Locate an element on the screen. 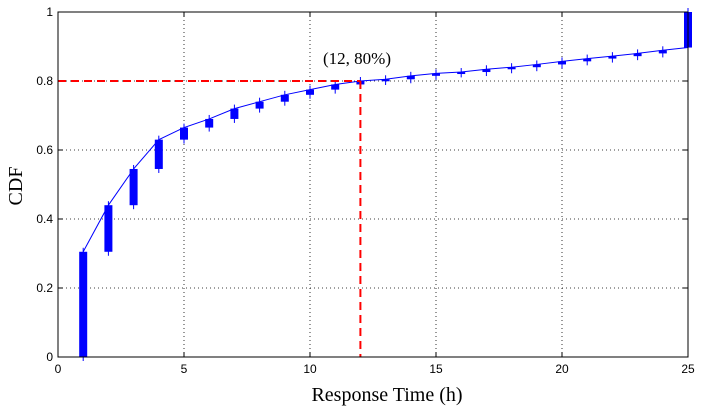  y-tick-label: 0.2 is located at coordinates (44, 288).